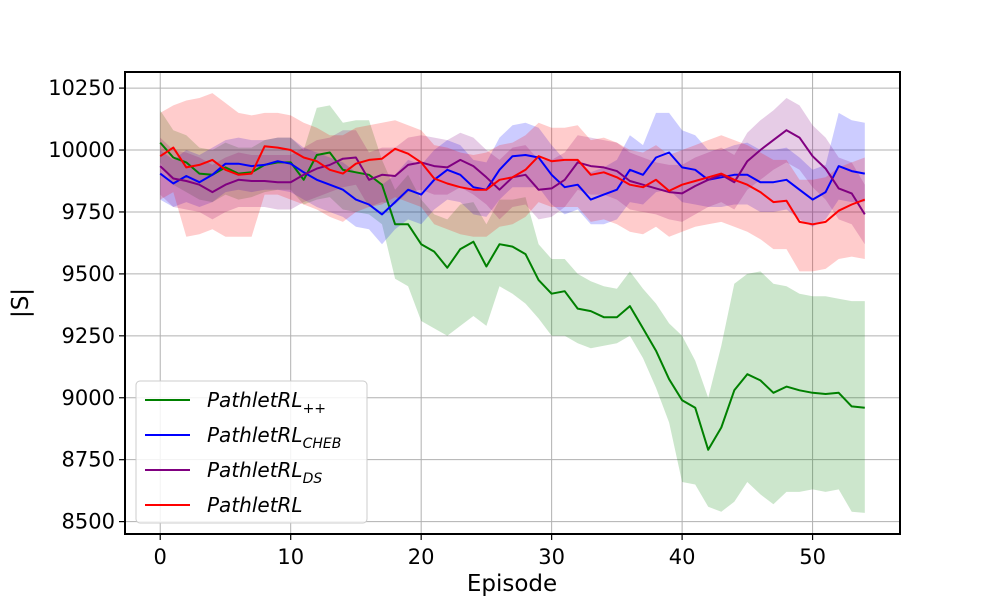 Image resolution: width=1000 pixels, height=600 pixels. I want to click on legend-box, so click(251, 452).